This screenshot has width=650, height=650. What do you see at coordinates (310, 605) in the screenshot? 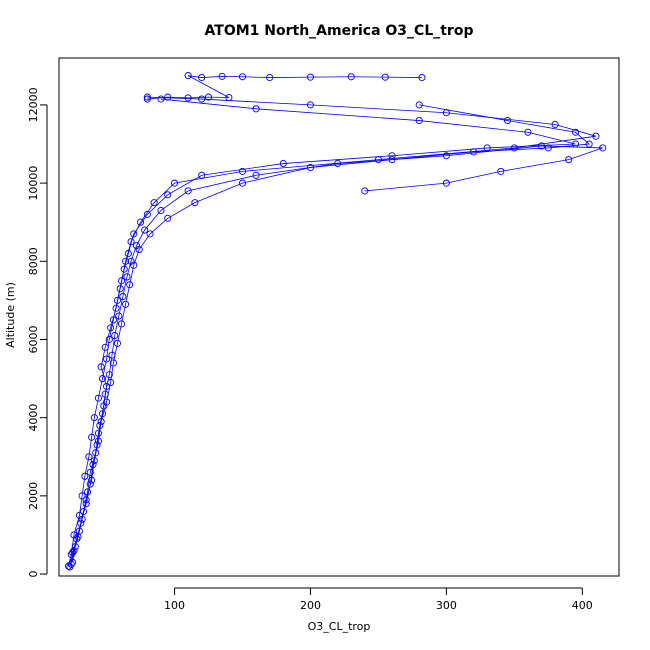
I see `x-tick-label: 200` at bounding box center [310, 605].